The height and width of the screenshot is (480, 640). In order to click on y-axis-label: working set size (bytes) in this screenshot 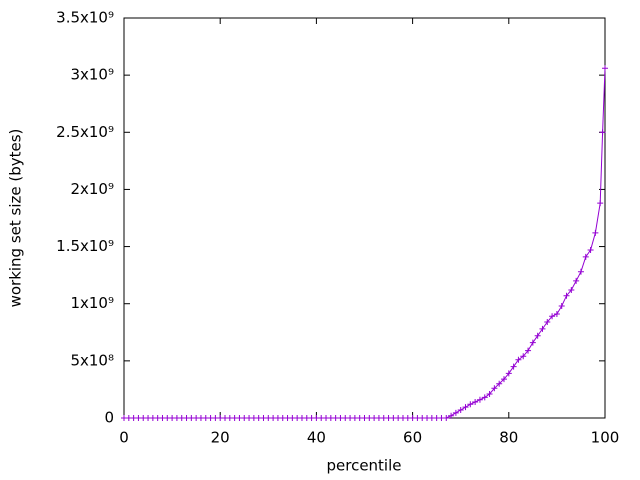, I will do `click(16, 218)`.